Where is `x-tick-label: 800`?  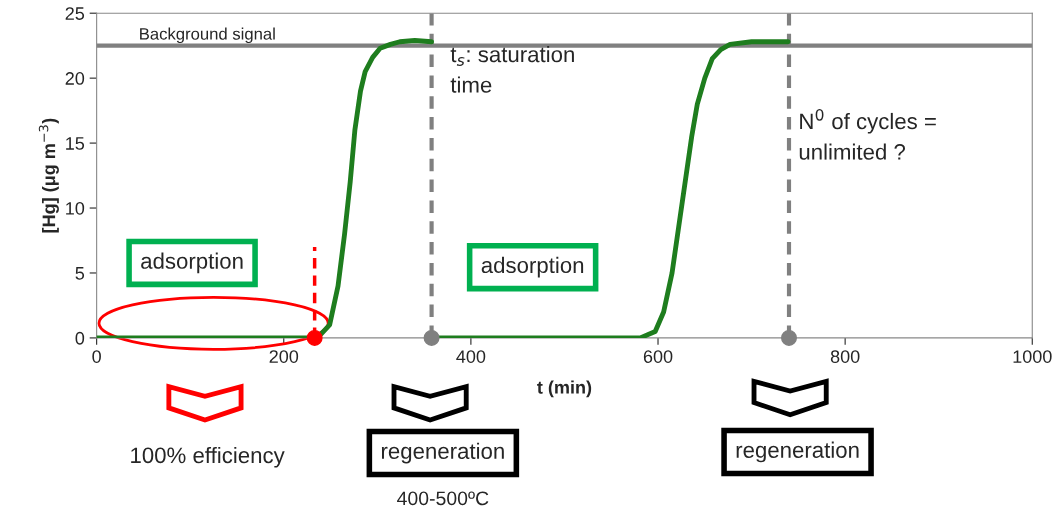 x-tick-label: 800 is located at coordinates (845, 356).